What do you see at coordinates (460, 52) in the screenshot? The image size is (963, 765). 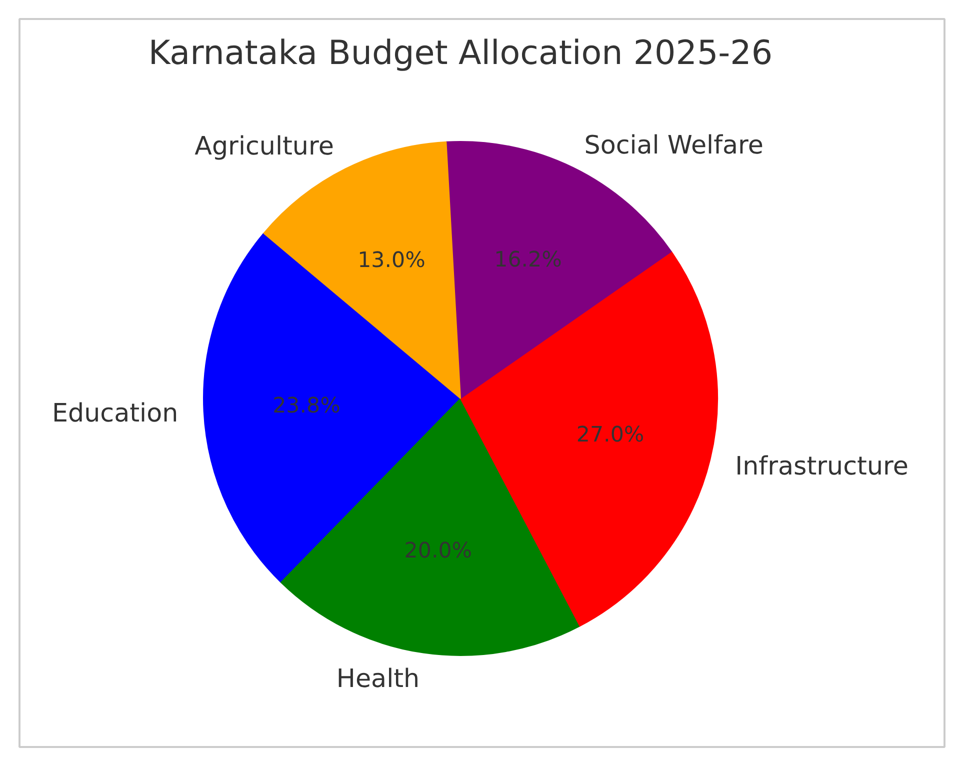 I see `chart-title: Karnataka Budget Allocation 2025-26` at bounding box center [460, 52].